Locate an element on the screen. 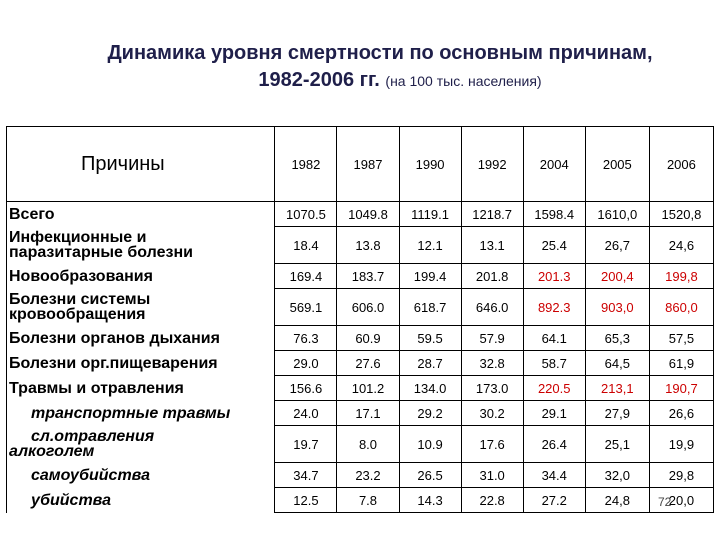 This screenshot has width=720, height=540. value-cell: 26.5 is located at coordinates (430, 475).